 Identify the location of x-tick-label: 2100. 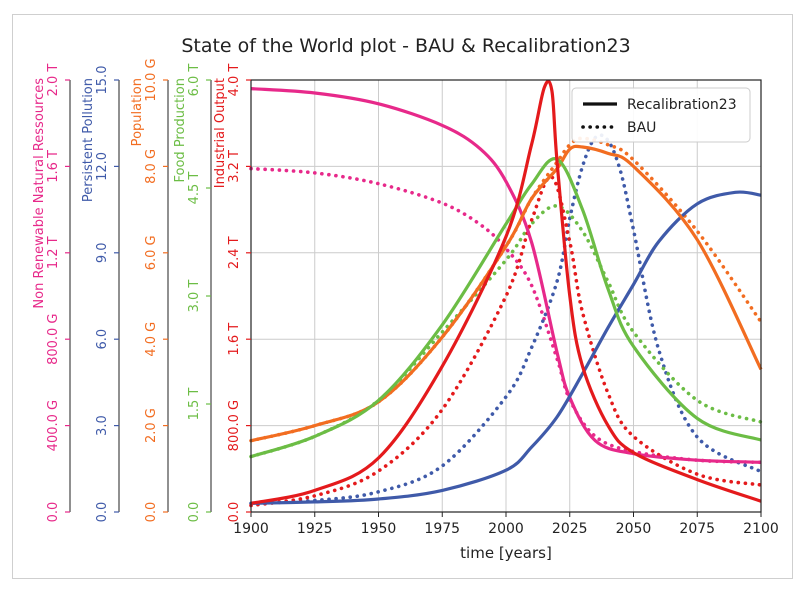
(761, 529).